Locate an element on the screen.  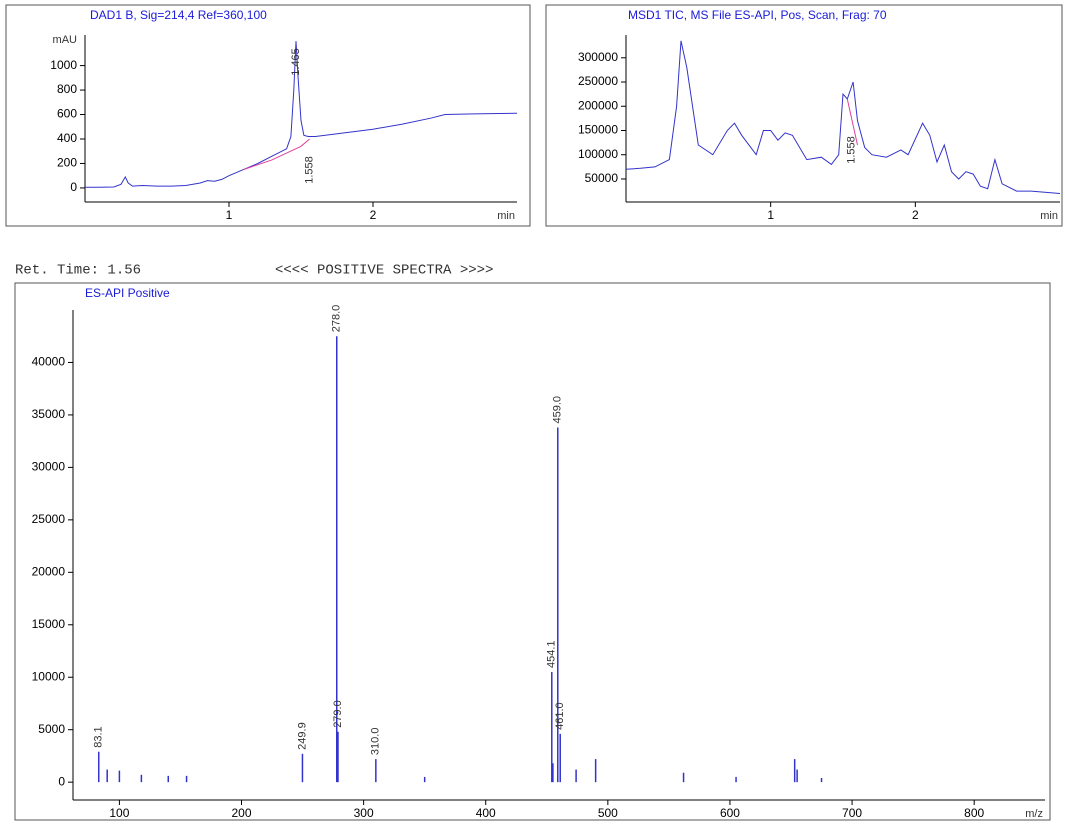
y-tick-label: 40000 is located at coordinates (49, 362).